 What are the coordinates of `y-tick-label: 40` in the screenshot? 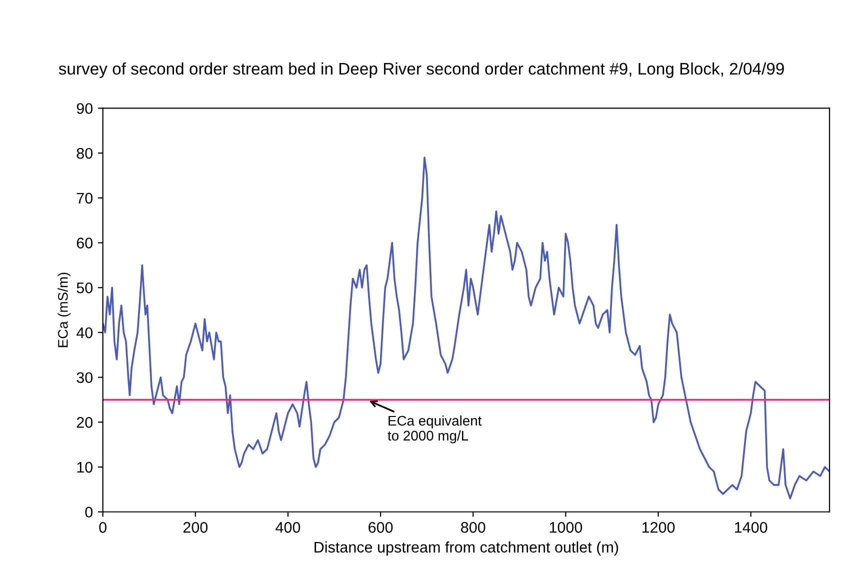 It's located at (84, 332).